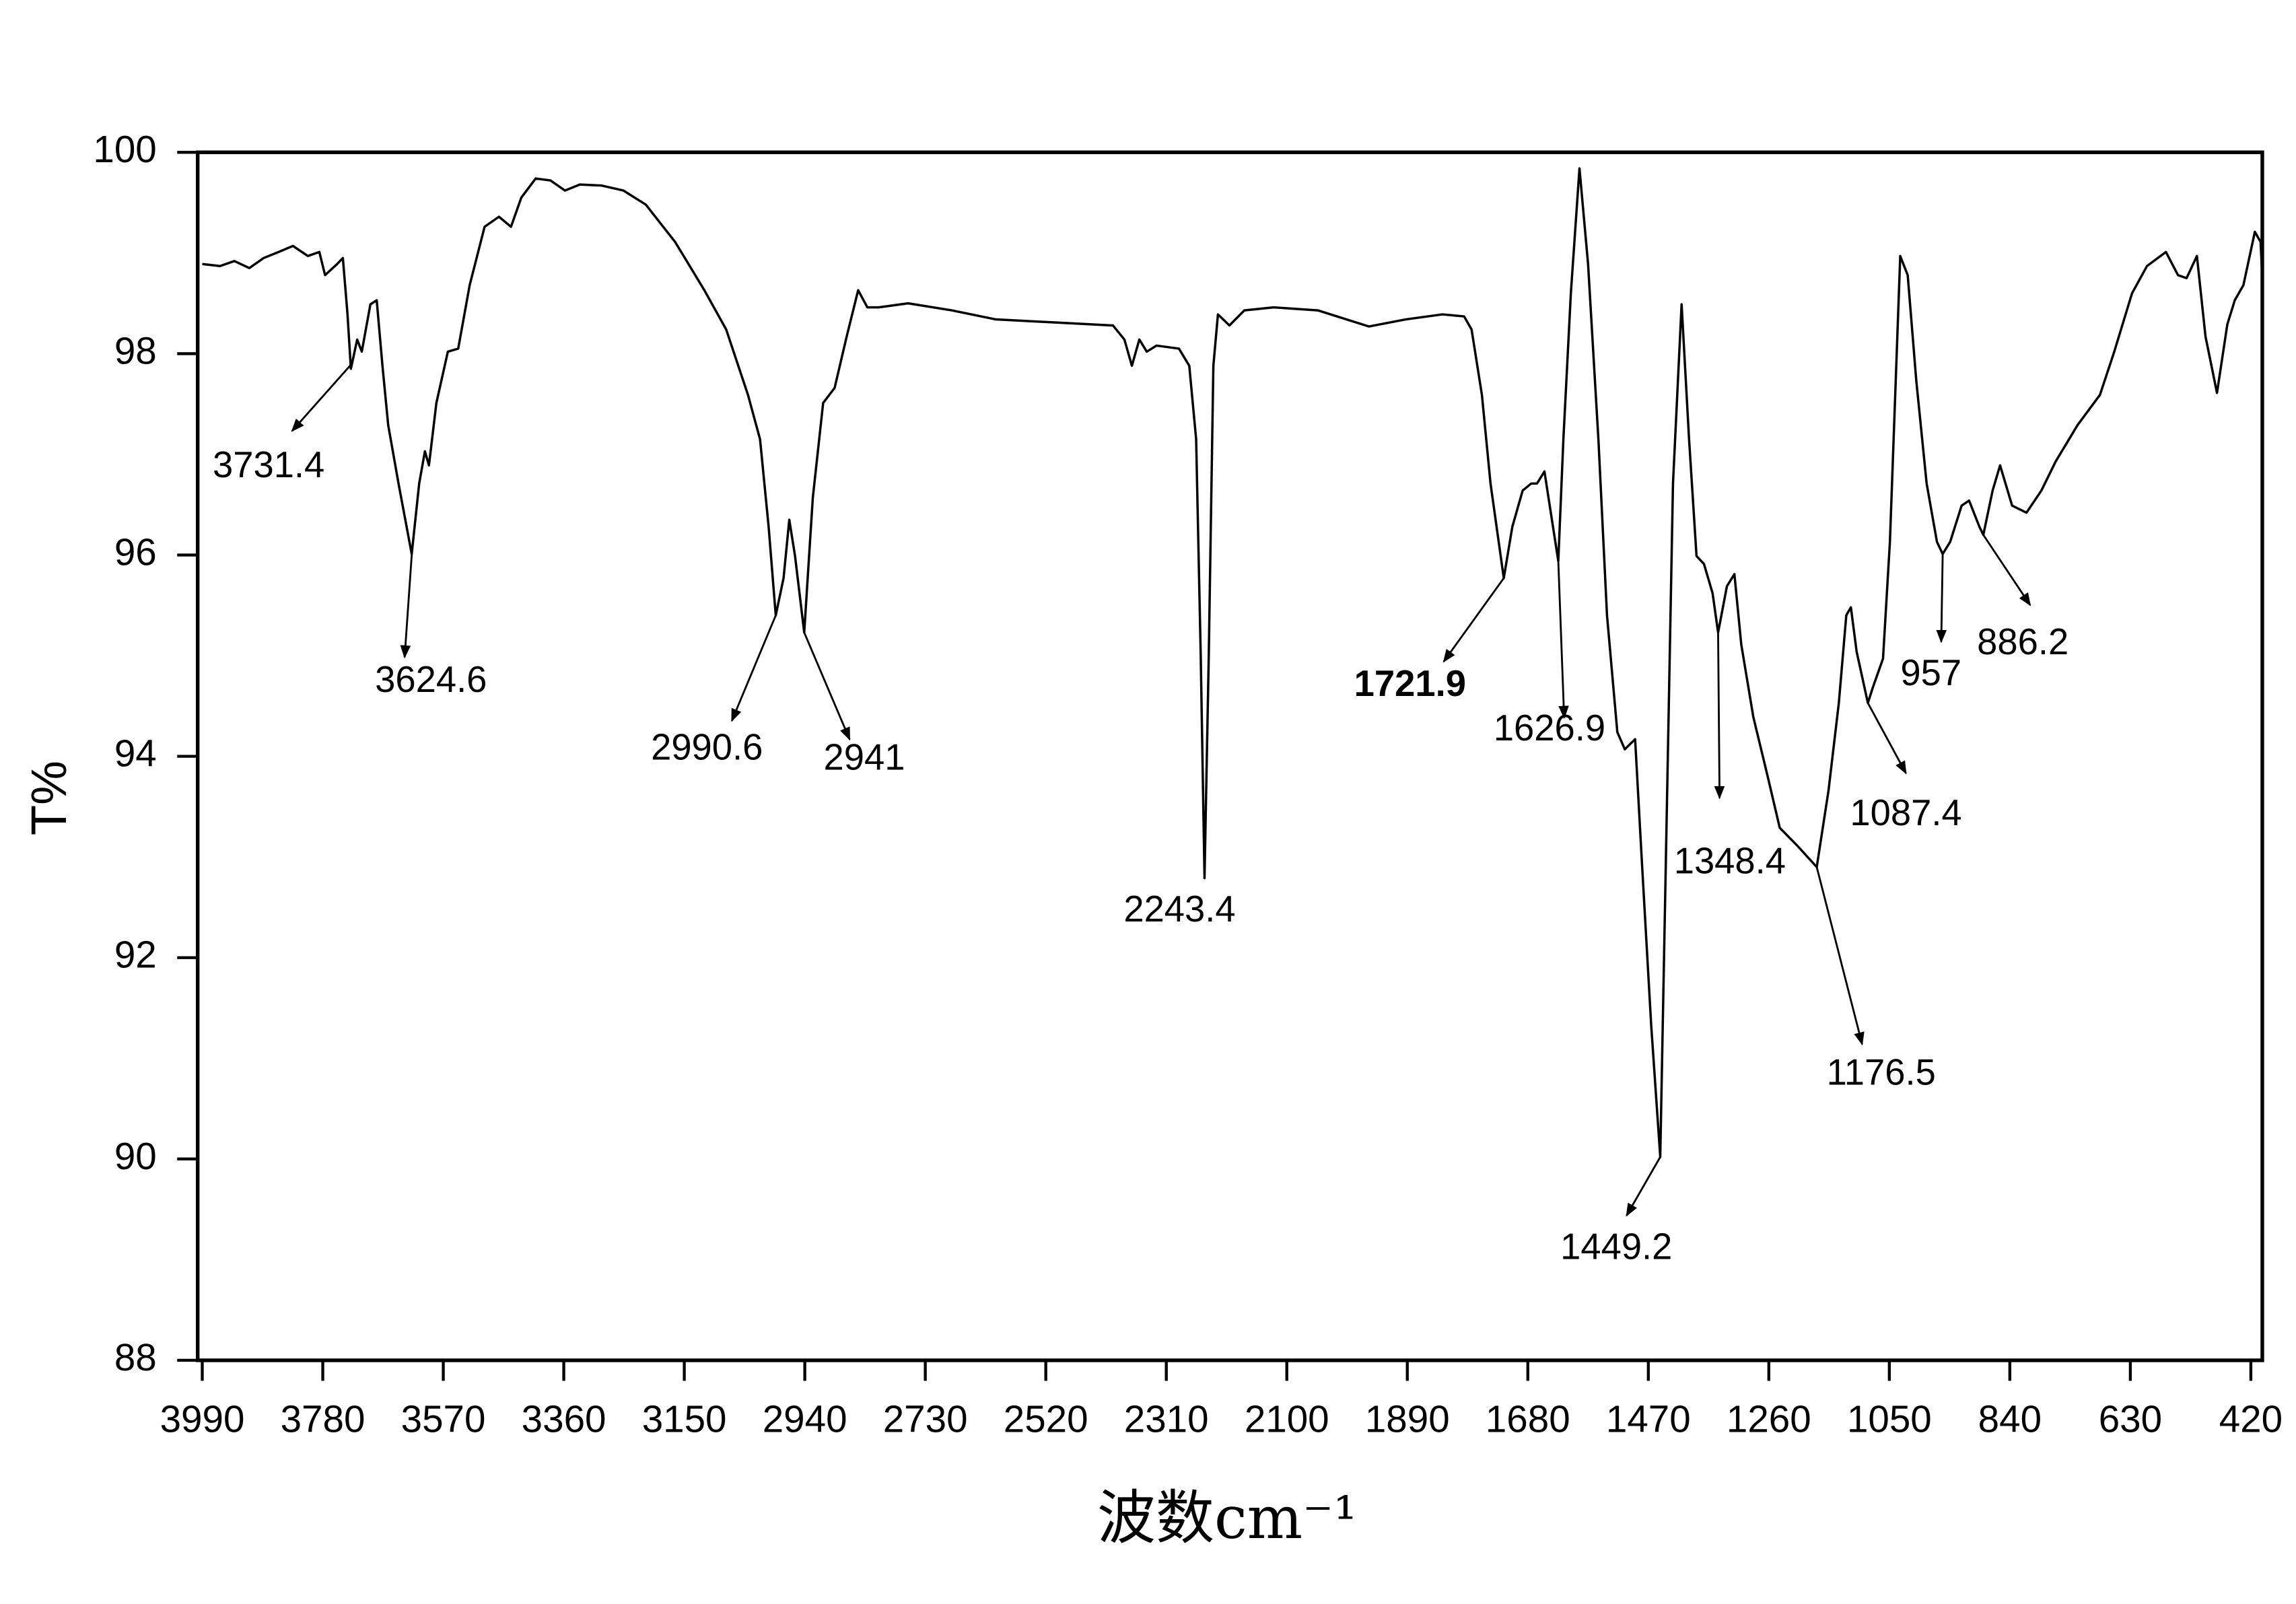 This screenshot has width=2296, height=1604. Describe the element at coordinates (864, 756) in the screenshot. I see `annotation-label: 2941` at that location.